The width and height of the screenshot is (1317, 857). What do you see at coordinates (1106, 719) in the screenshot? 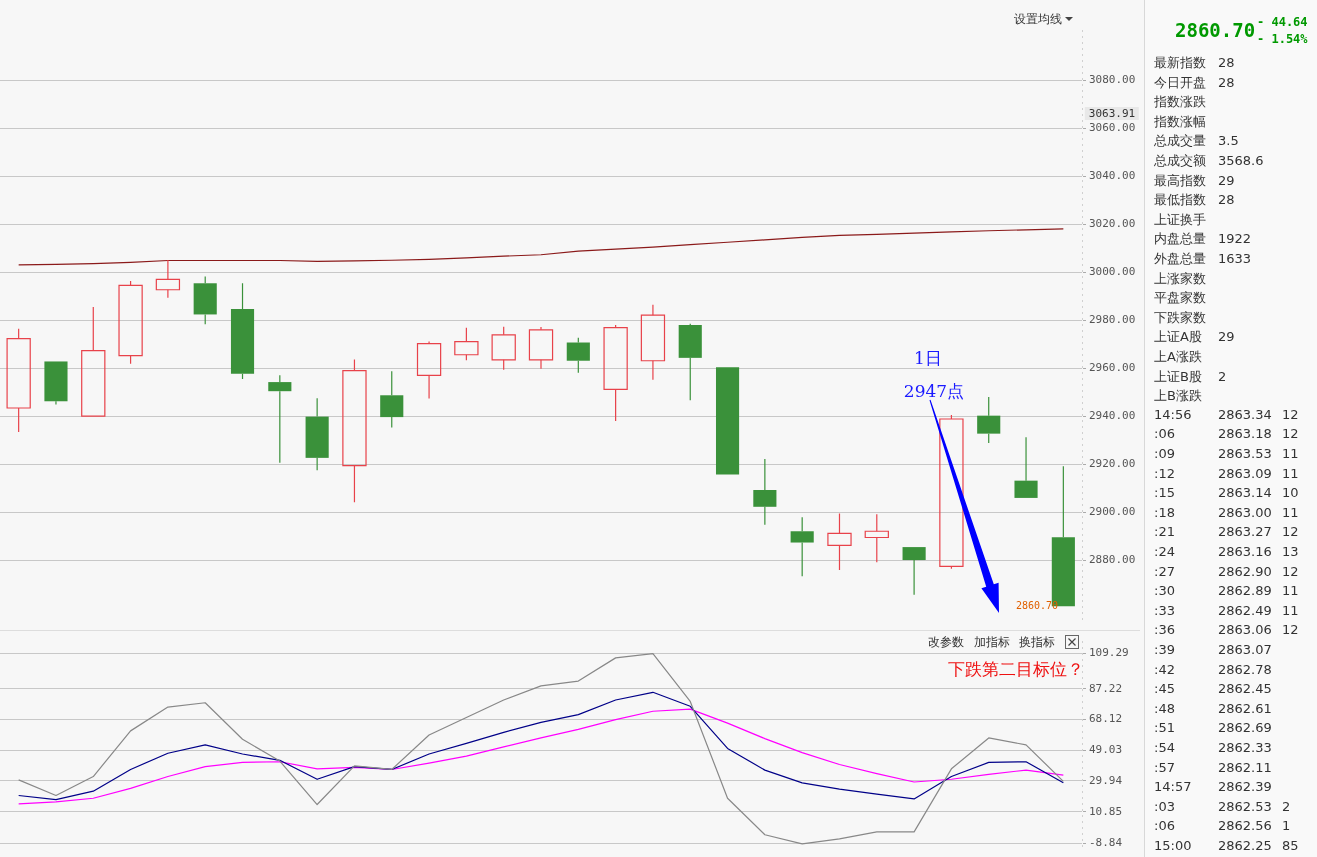
I see `y-tick-label: 68.12` at bounding box center [1106, 719].